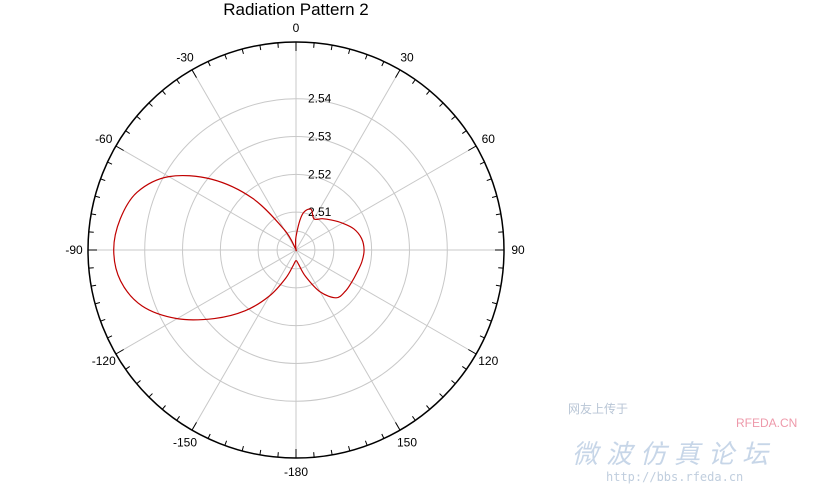 This screenshot has height=491, width=819. I want to click on angular-tick-label: -180, so click(296, 472).